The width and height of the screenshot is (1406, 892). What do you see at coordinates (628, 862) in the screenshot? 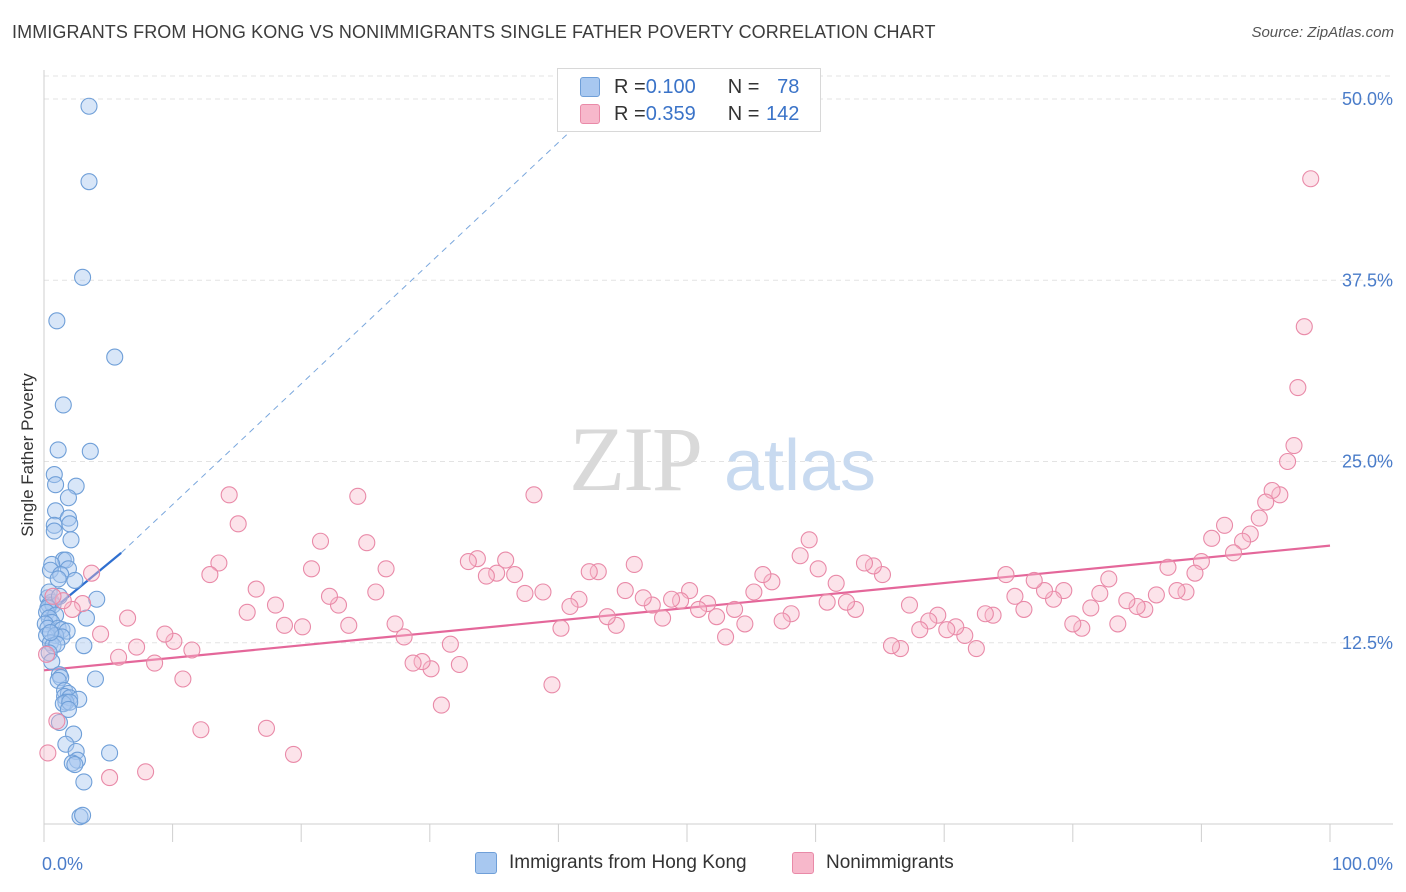
I see `legend-label: Immigrants from Hong Kong` at bounding box center [628, 862].